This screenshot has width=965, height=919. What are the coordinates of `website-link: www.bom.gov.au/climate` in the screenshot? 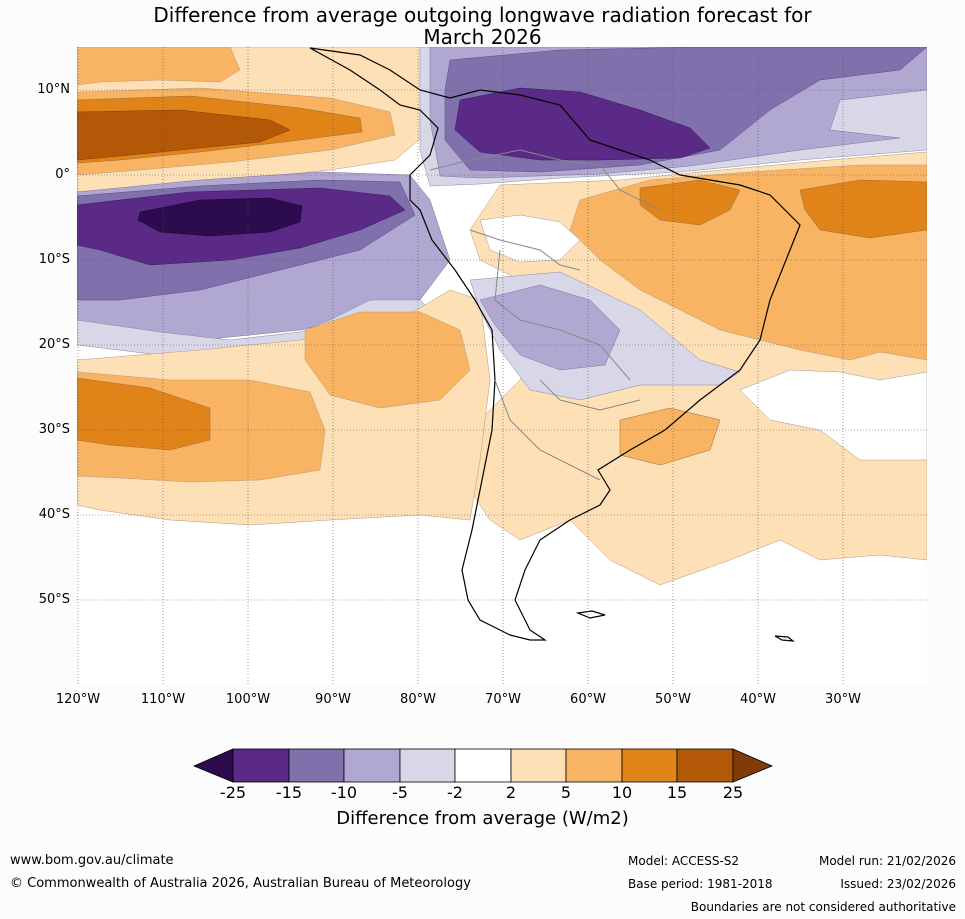 It's located at (92, 860).